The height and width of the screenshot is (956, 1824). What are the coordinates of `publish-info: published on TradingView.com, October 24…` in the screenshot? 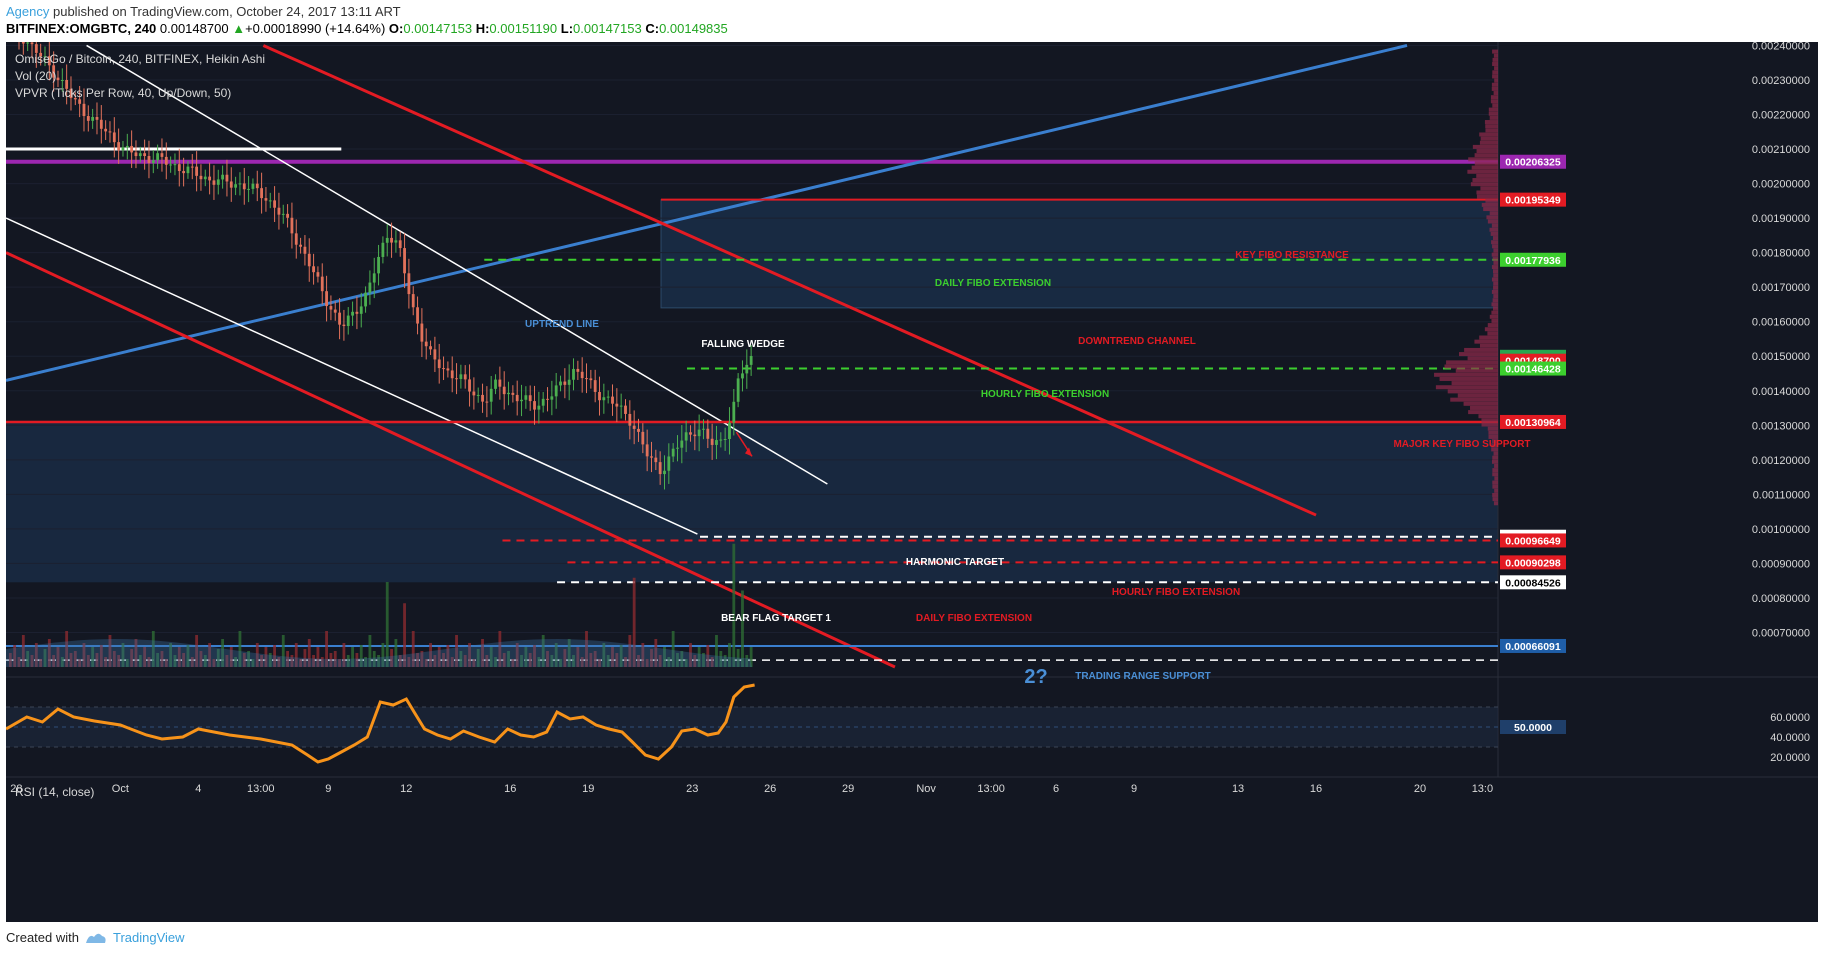 It's located at (225, 11).